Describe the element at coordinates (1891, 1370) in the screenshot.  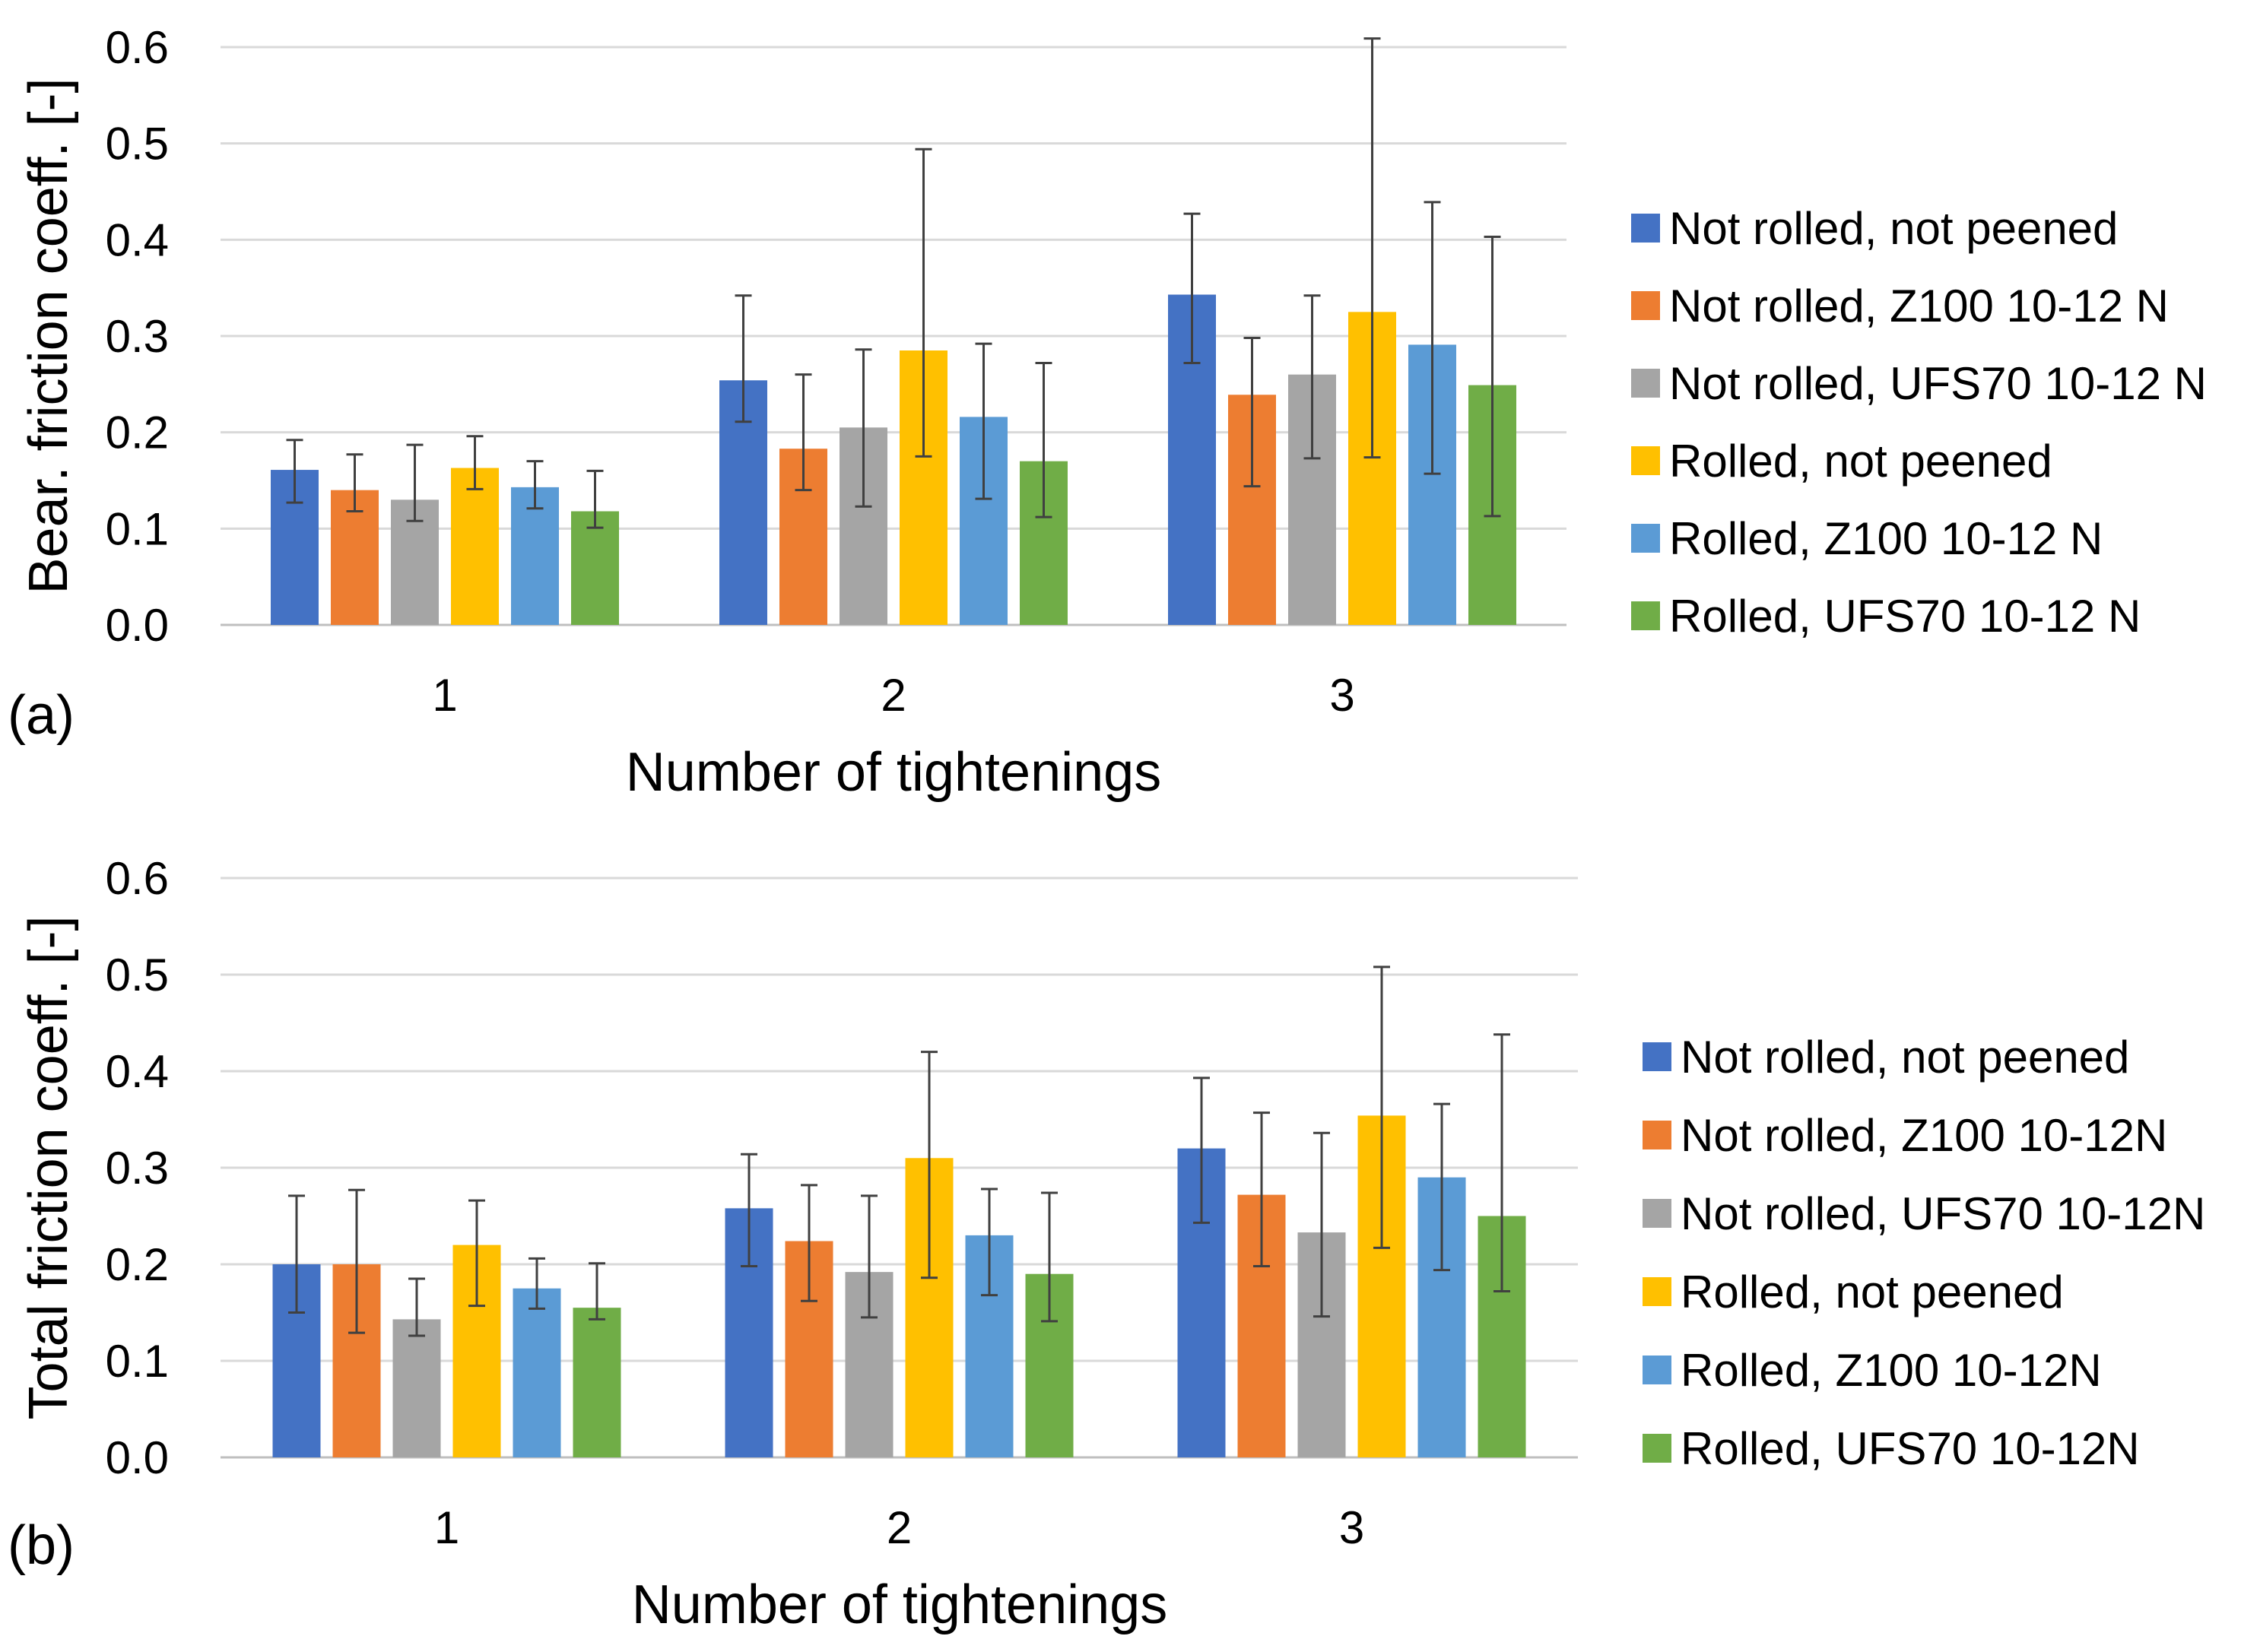
I see `panel-b-legend-label: Rolled, Z100 10-12N` at that location.